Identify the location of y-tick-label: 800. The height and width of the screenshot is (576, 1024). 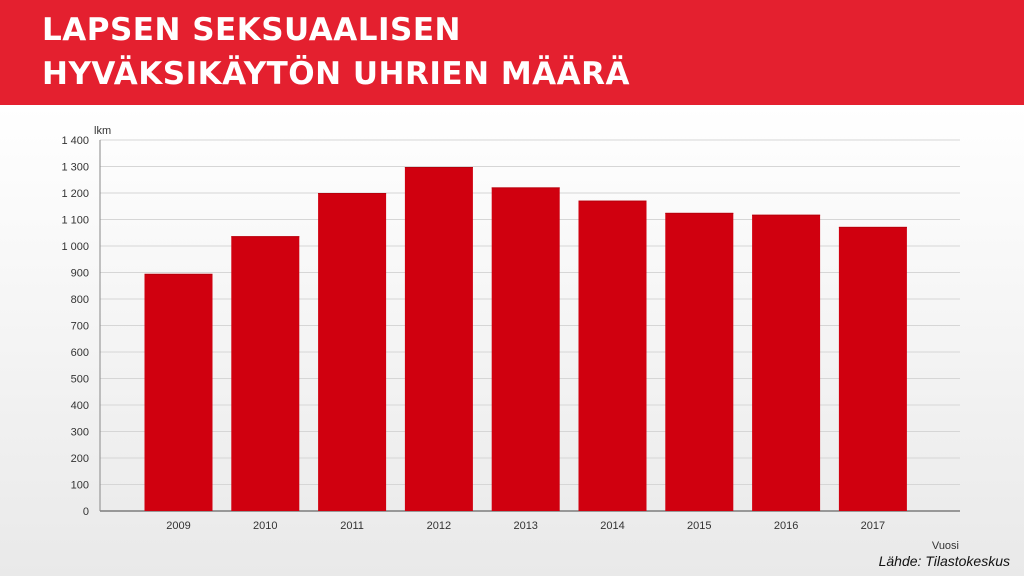
(80, 300).